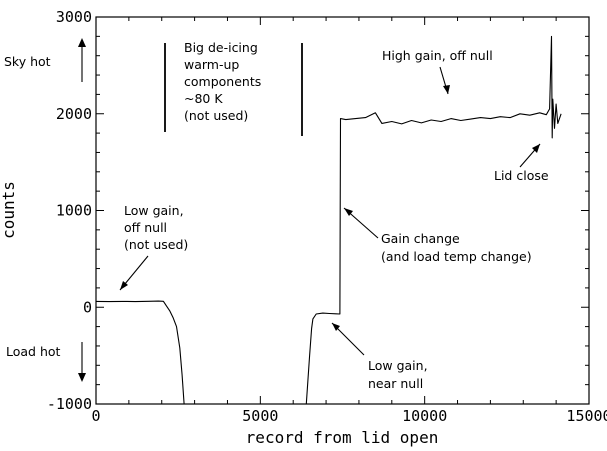 The height and width of the screenshot is (451, 607). I want to click on annotation-low-gain-near-null-line-2: near null, so click(395, 383).